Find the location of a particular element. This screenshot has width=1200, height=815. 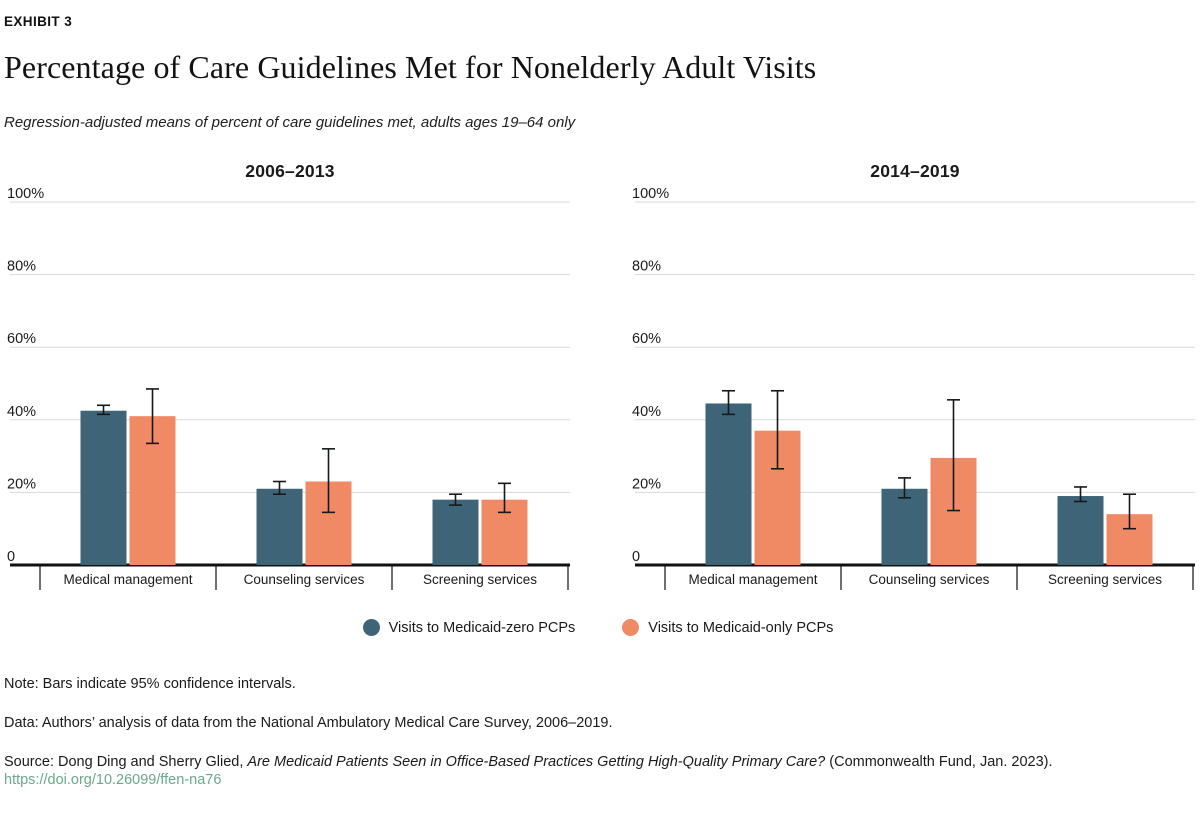

doi-link: https://doi.org/10.26099/ffen-na76 is located at coordinates (113, 780).